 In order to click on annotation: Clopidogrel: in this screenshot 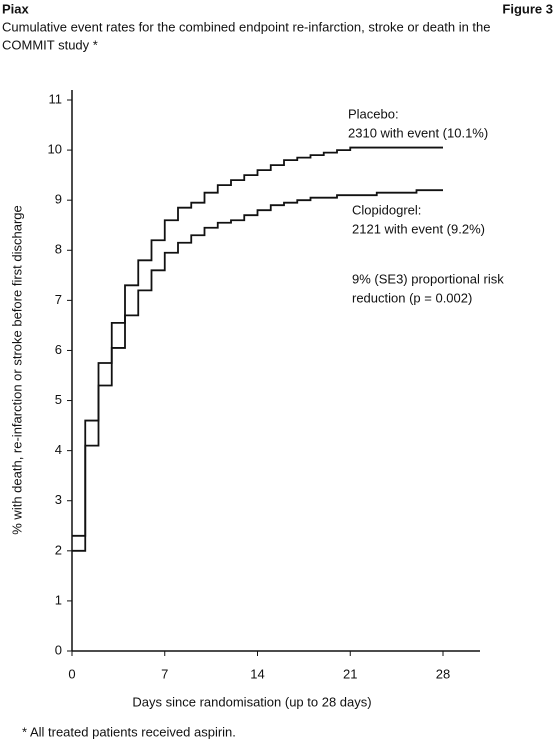, I will do `click(386, 209)`.